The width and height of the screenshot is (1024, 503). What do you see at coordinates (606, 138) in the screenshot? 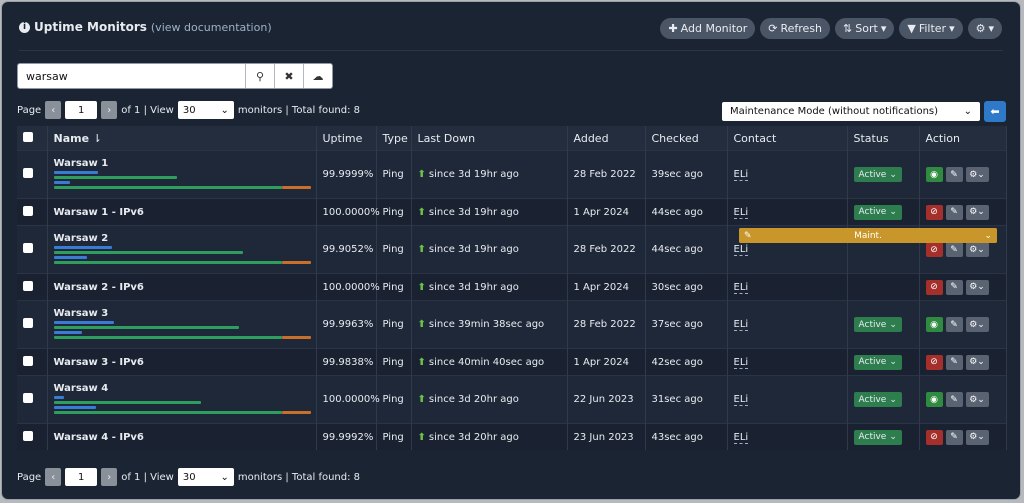
I see `column-added: Added` at bounding box center [606, 138].